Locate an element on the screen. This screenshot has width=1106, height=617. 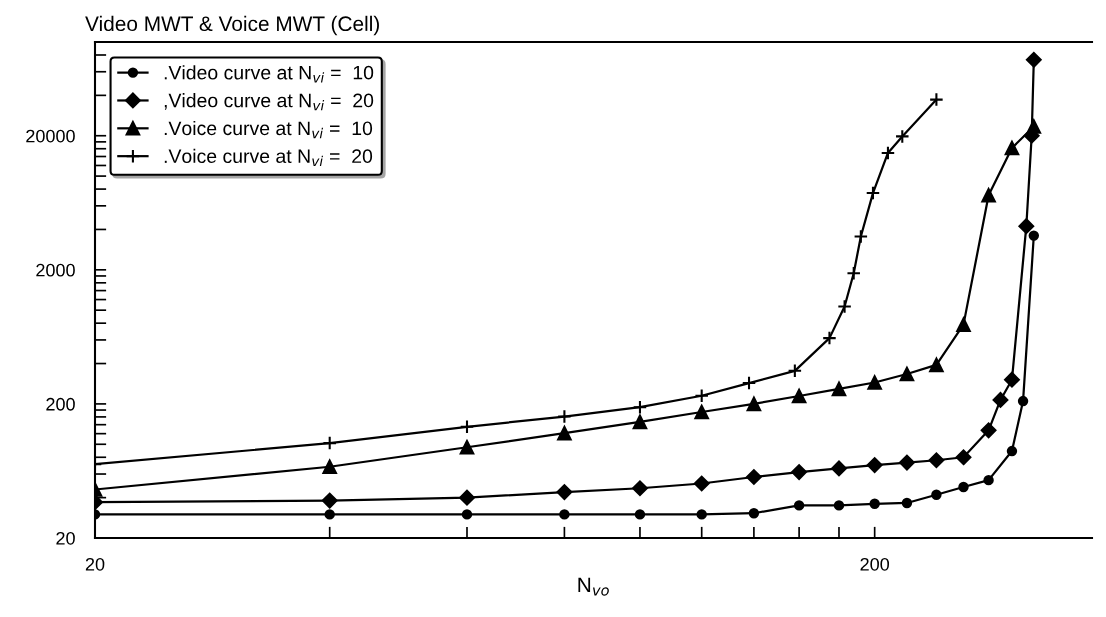
legend-label: ,Video curve at N$_{vi}$ = 20 is located at coordinates (269, 102).